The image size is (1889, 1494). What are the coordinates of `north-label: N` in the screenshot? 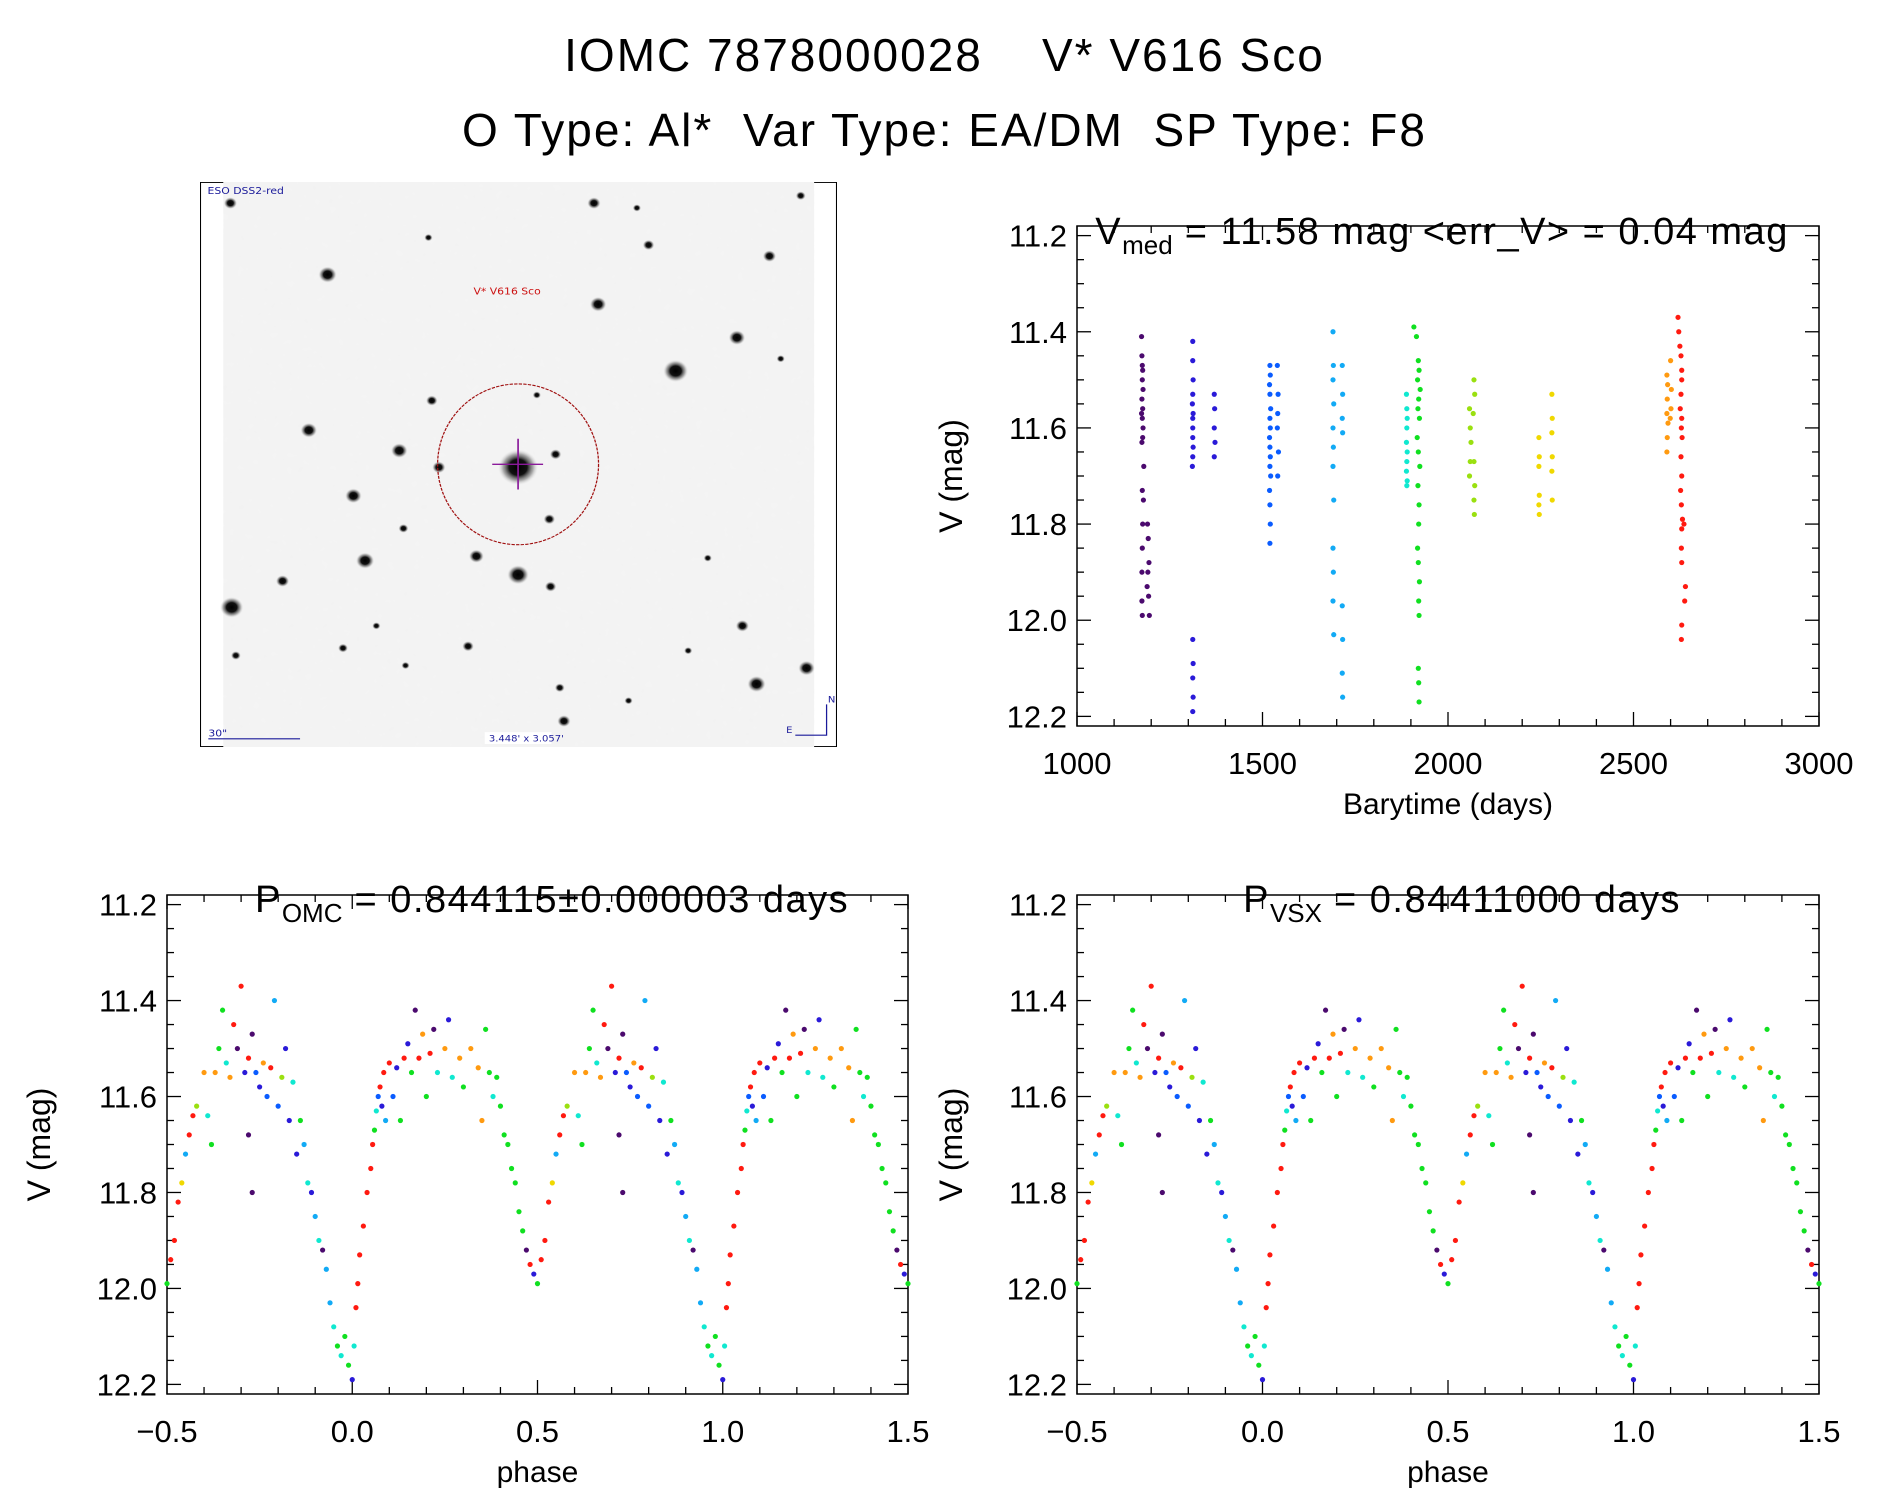 It's located at (831, 700).